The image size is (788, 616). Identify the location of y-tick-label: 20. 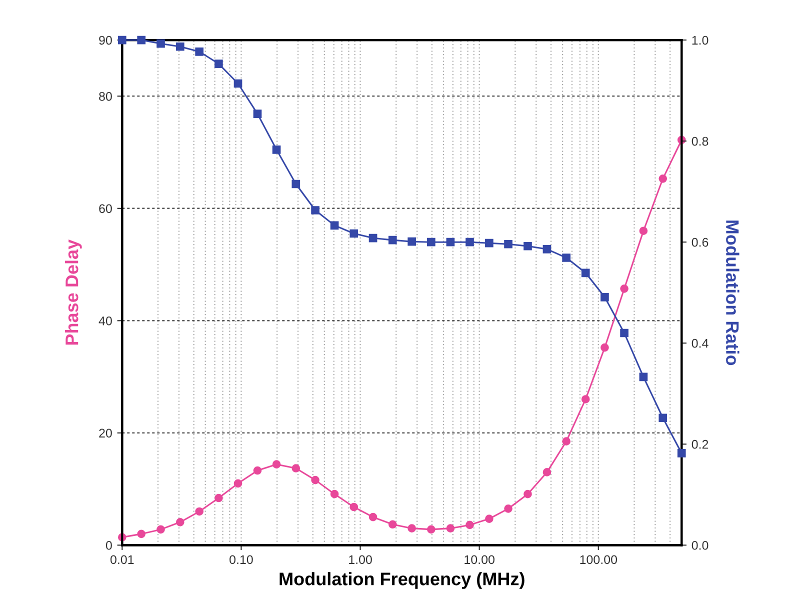
(105, 433).